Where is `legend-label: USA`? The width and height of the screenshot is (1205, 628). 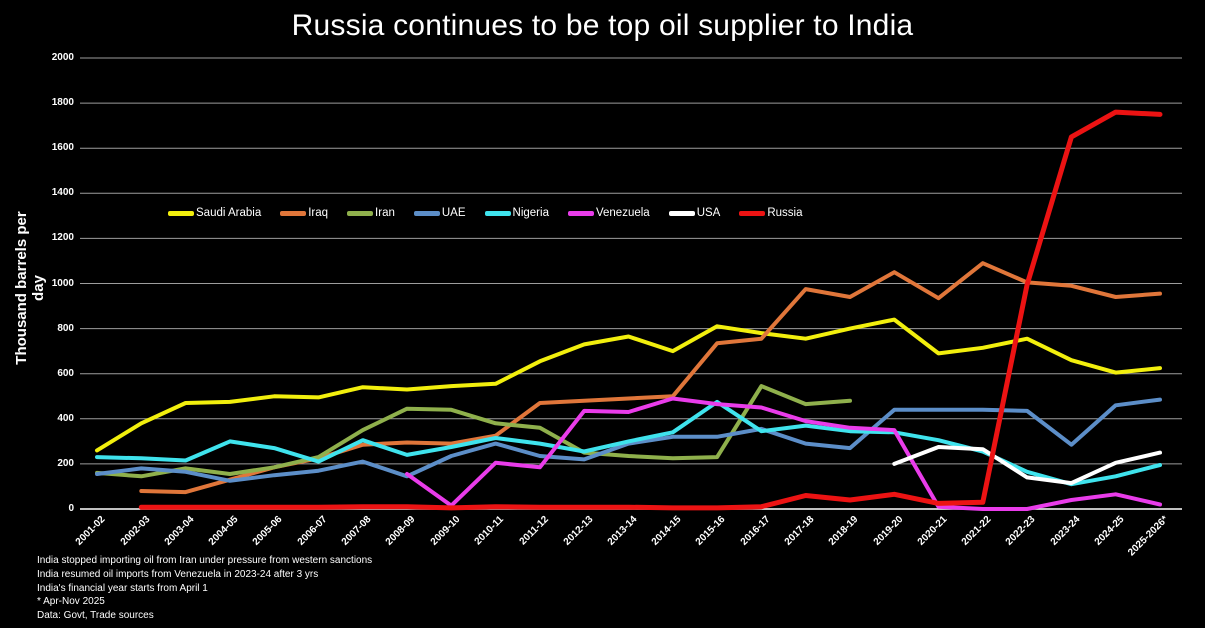 legend-label: USA is located at coordinates (708, 213).